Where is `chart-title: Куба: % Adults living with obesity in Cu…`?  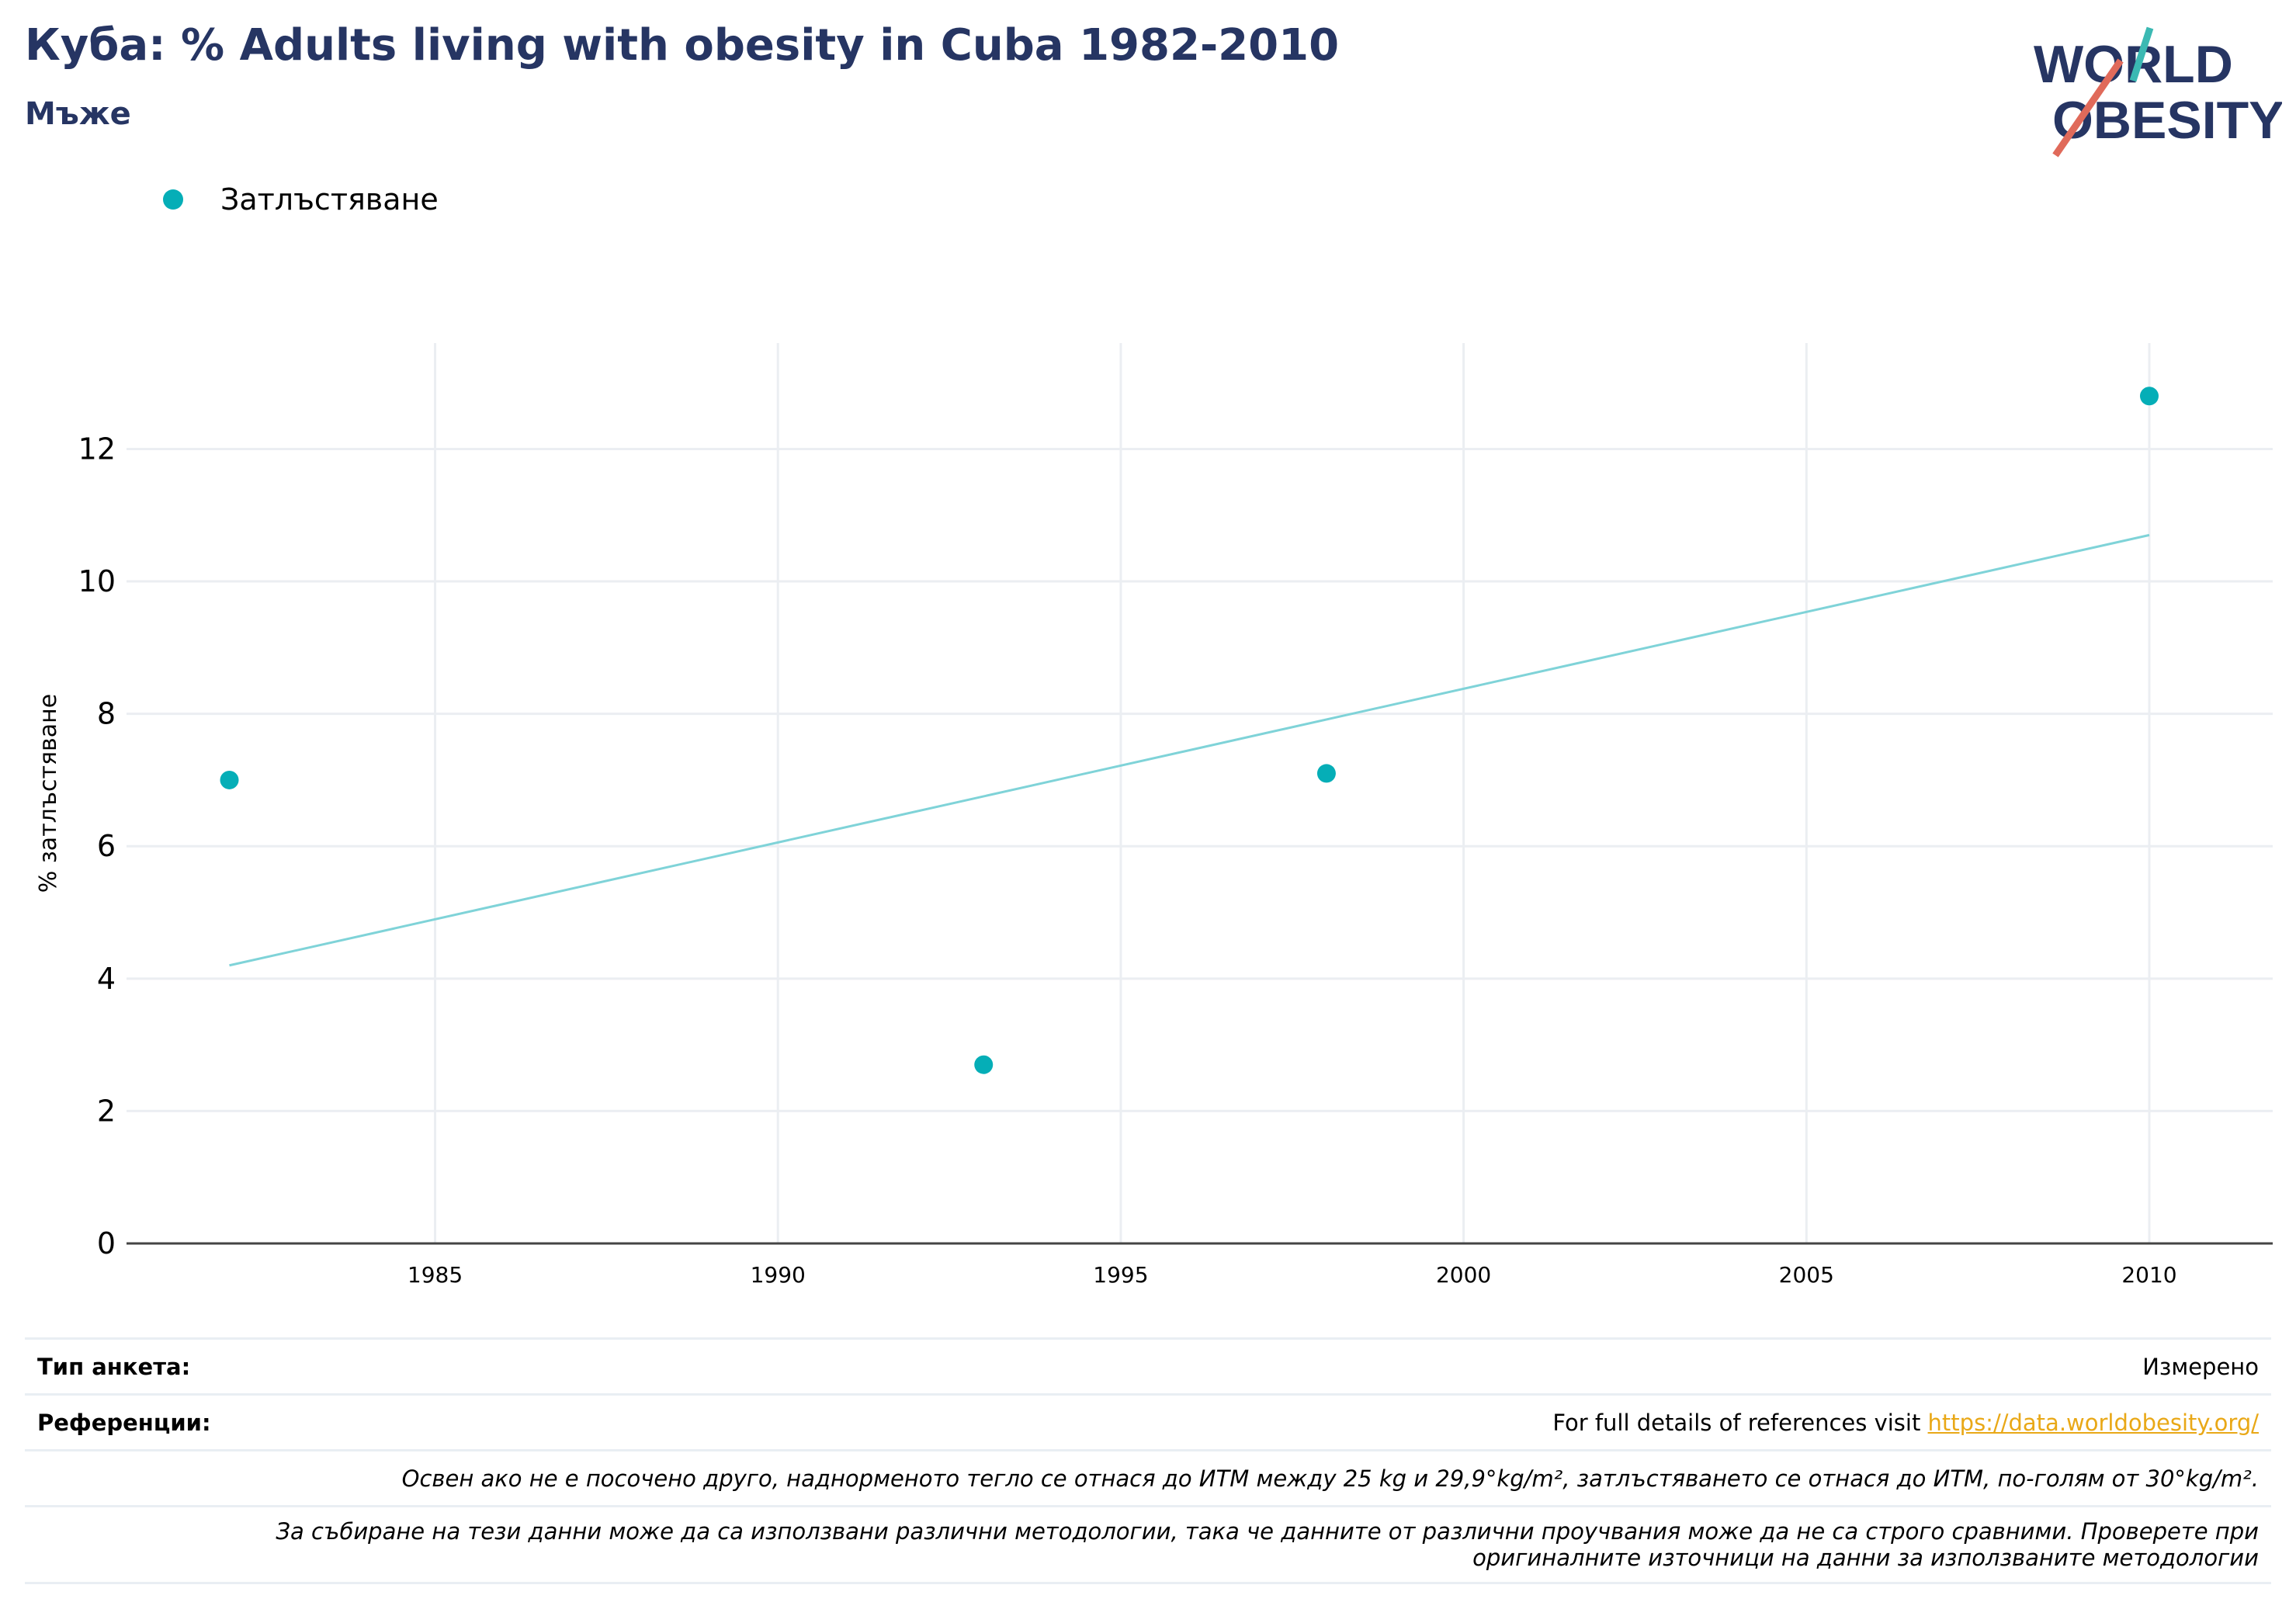 chart-title: Куба: % Adults living with obesity in Cu… is located at coordinates (682, 45).